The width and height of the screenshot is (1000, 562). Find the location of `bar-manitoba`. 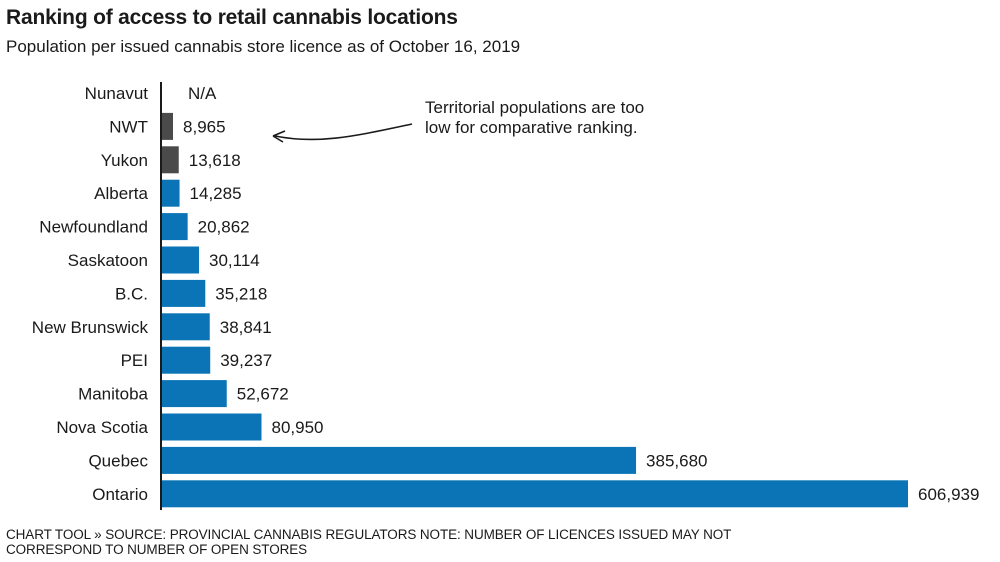

bar-manitoba is located at coordinates (194, 394).